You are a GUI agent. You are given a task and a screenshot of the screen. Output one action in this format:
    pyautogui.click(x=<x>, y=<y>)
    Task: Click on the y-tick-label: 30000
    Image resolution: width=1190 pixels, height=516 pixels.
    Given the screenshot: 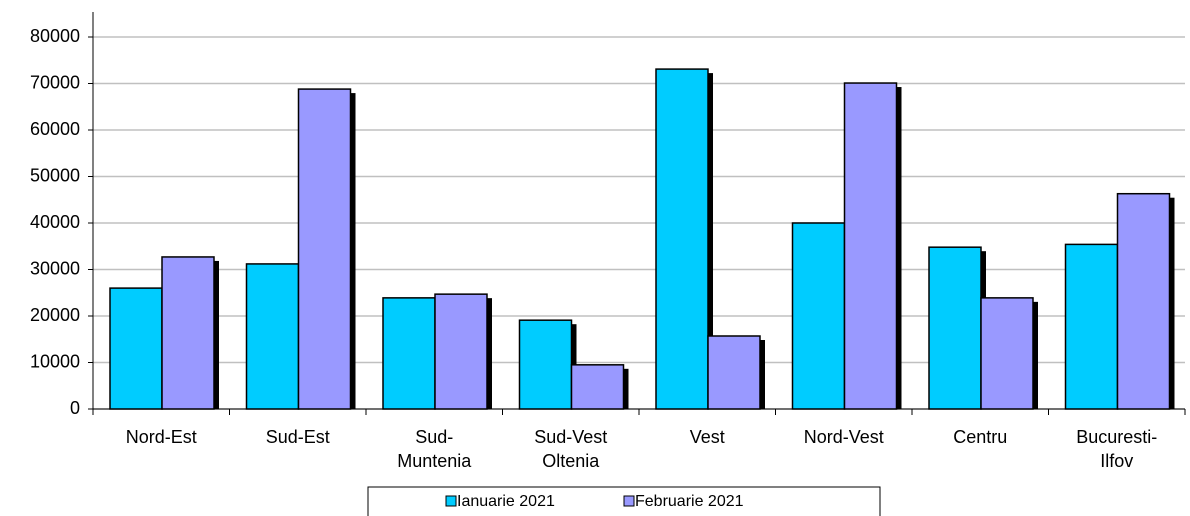 What is the action you would take?
    pyautogui.click(x=55, y=268)
    